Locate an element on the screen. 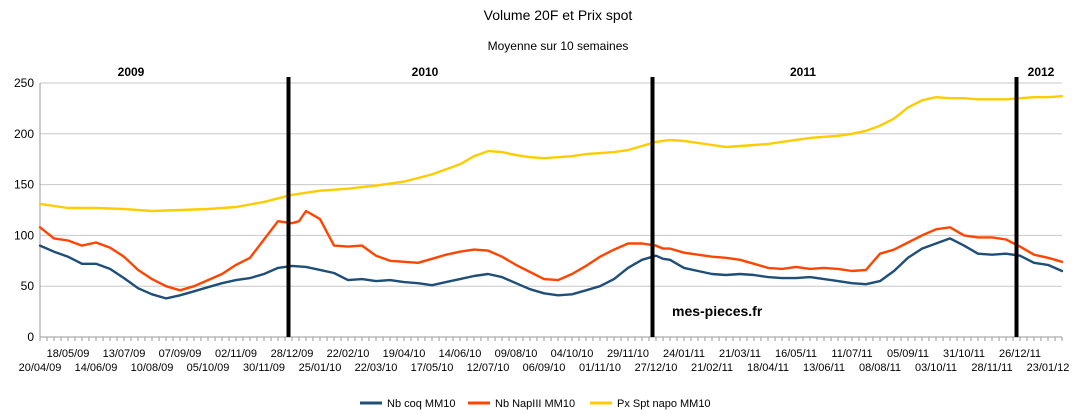  x-tick-label: 23/01/12 is located at coordinates (1048, 368).